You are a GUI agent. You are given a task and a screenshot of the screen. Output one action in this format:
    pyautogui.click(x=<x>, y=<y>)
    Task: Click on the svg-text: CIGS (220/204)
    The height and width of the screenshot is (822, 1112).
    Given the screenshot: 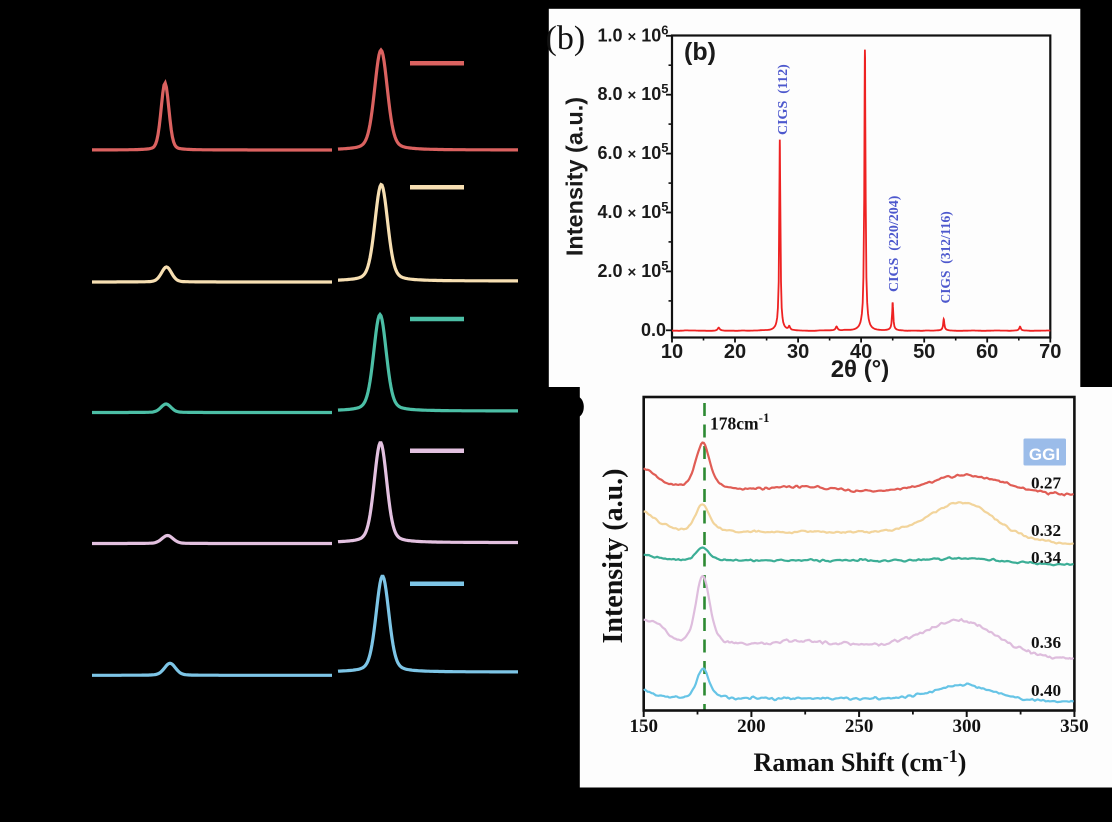 What is the action you would take?
    pyautogui.click(x=894, y=243)
    